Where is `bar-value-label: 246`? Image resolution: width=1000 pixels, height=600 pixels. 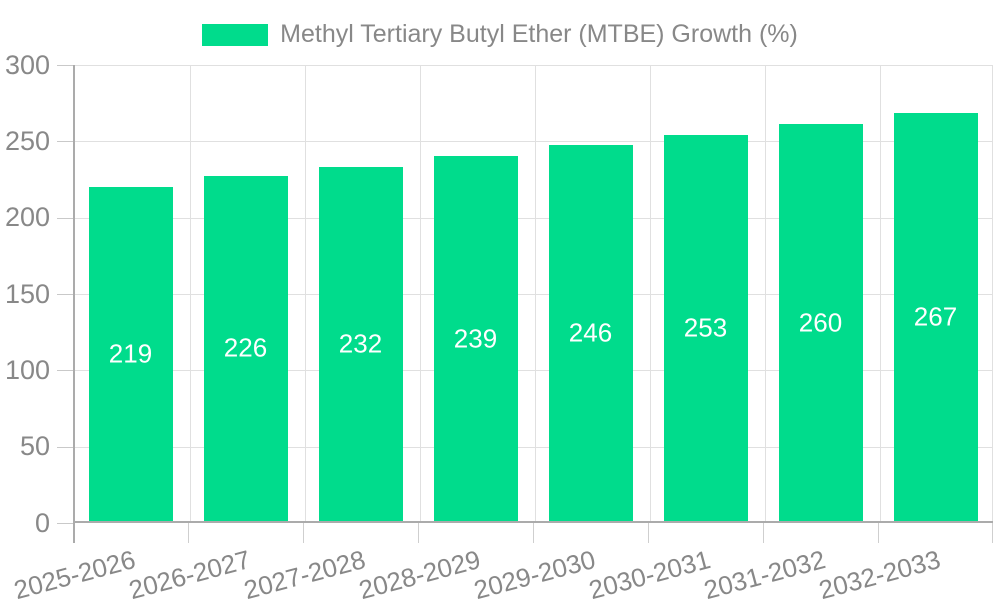
bar-value-label: 246 is located at coordinates (590, 332).